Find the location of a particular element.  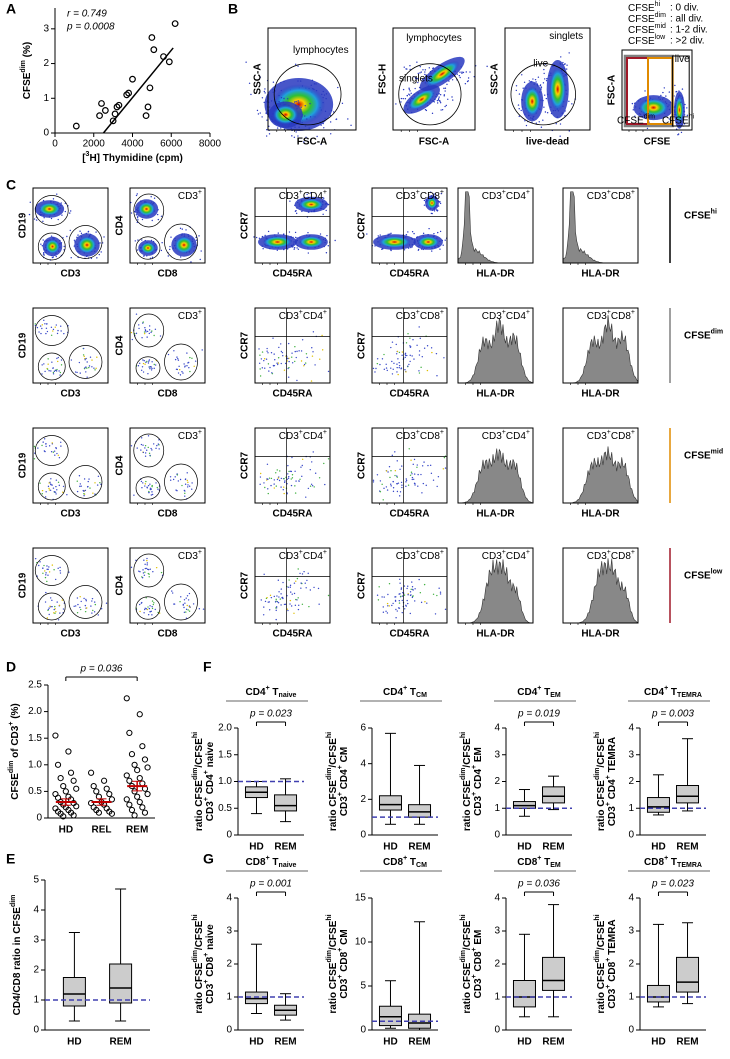

superscript: hi is located at coordinates (195, 917).